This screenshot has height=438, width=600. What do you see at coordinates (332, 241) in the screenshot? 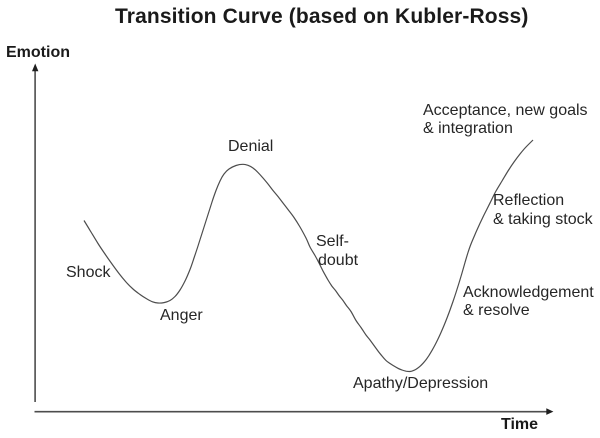
I see `svg-text: Self-` at bounding box center [332, 241].